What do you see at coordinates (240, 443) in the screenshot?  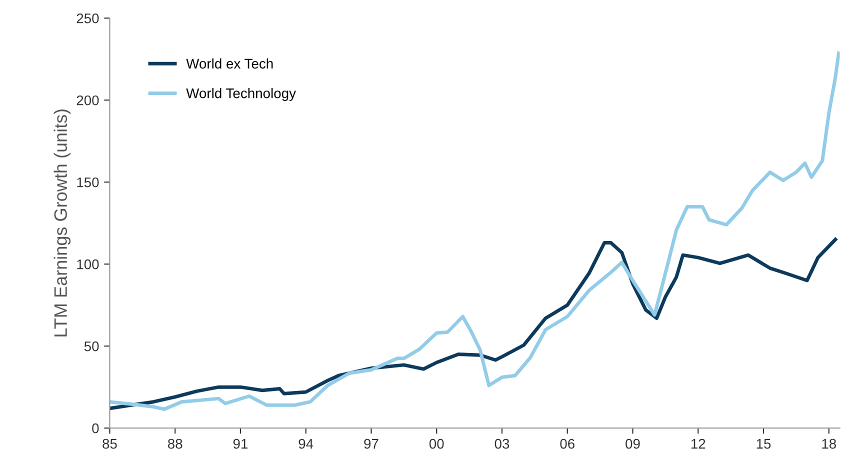 I see `x-tick-label: 91` at bounding box center [240, 443].